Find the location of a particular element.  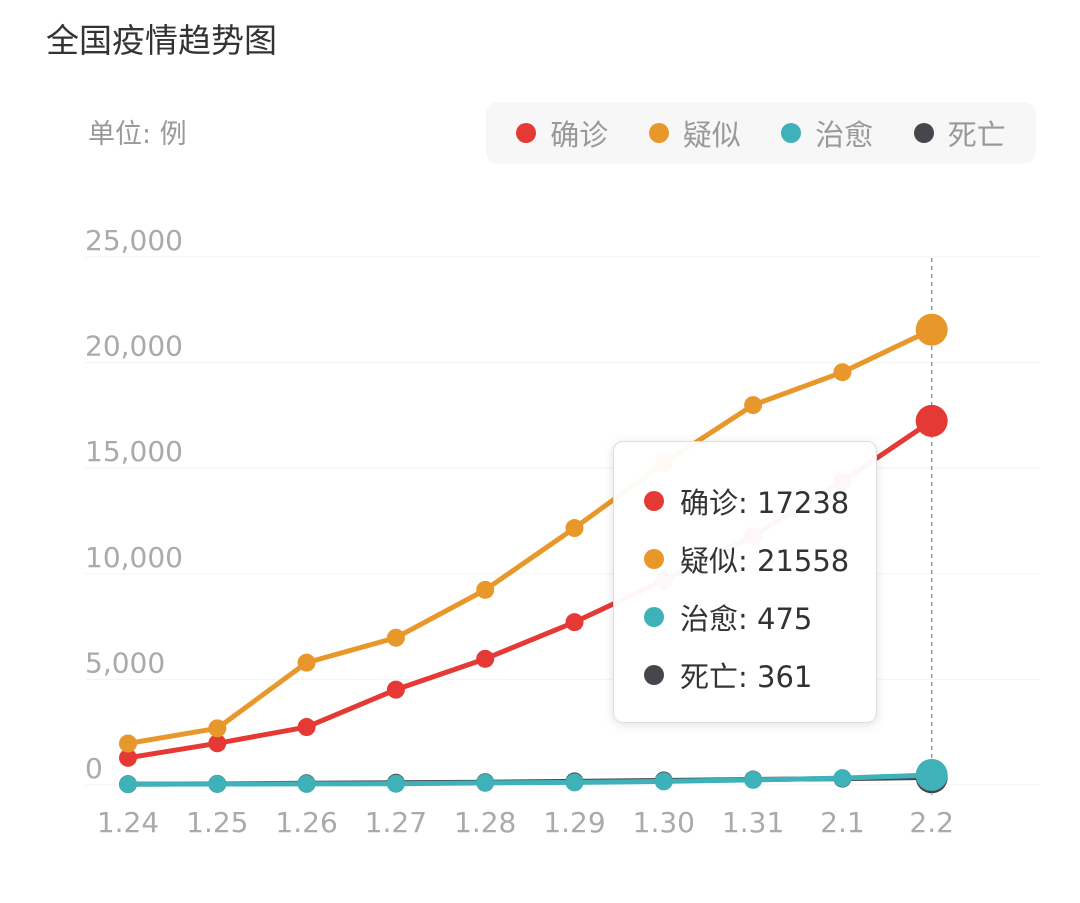

tooltip-label: 死亡: 361 is located at coordinates (746, 677).